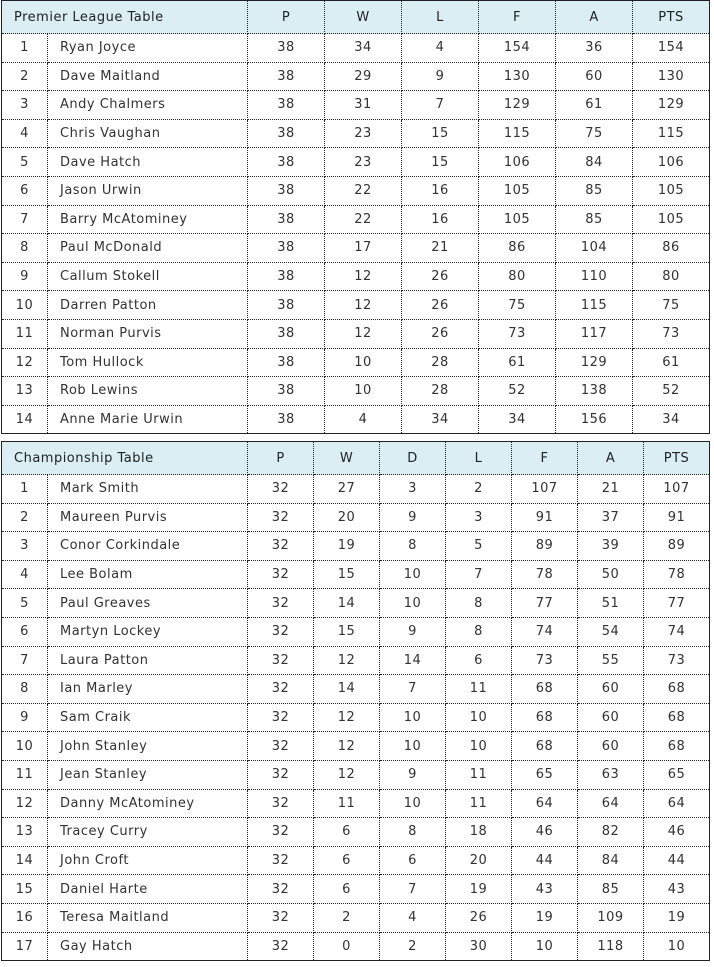 The image size is (714, 967). Describe the element at coordinates (677, 832) in the screenshot. I see `stat-cell: 46` at that location.